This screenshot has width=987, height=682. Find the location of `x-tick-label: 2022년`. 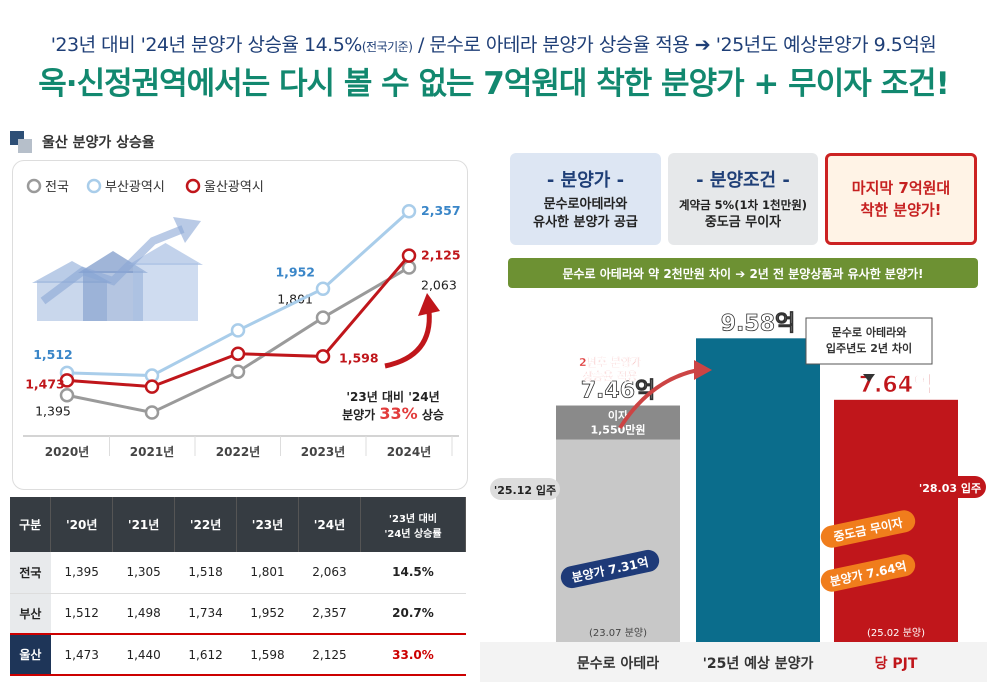

x-tick-label: 2022년 is located at coordinates (238, 452).